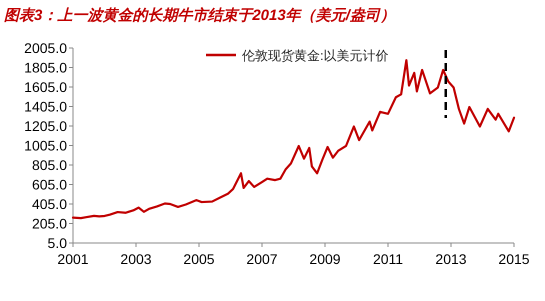 Image resolution: width=545 pixels, height=301 pixels. I want to click on y-tick-label: 1205.0, so click(46, 126).